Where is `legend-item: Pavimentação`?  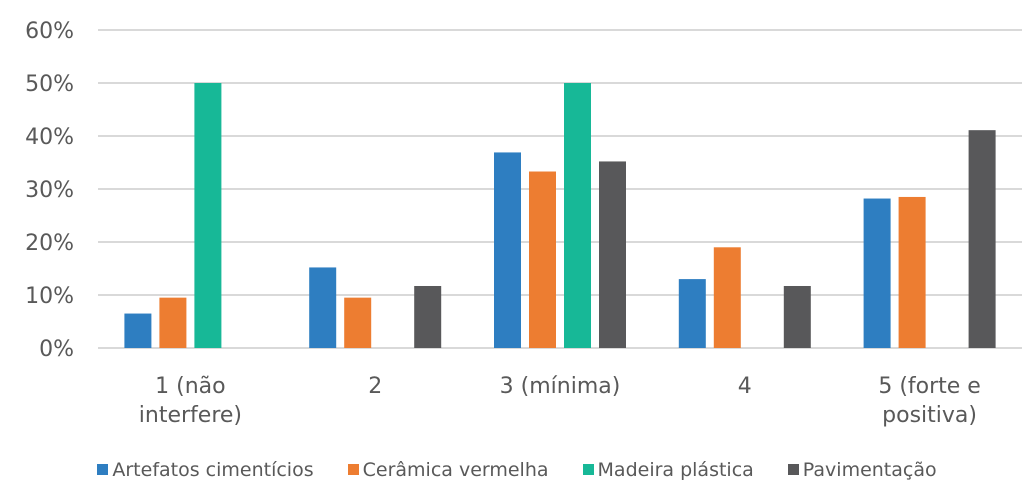
legend-item: Pavimentação is located at coordinates (862, 469).